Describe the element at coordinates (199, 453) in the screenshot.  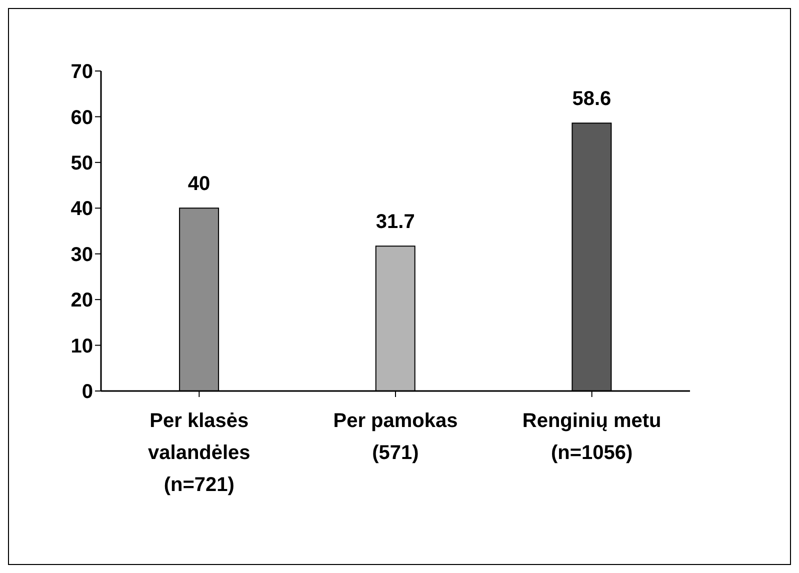
I see `x-tick-label: Per klasės valandėles (n=721)` at that location.